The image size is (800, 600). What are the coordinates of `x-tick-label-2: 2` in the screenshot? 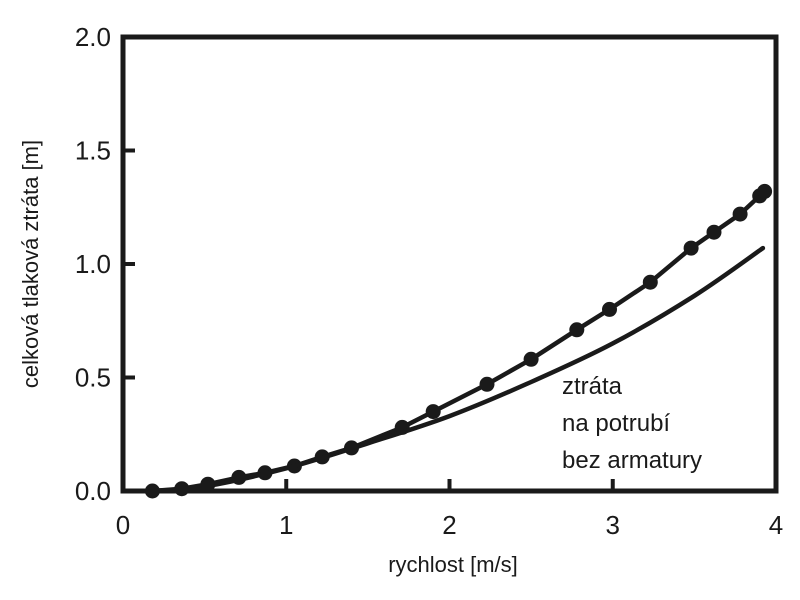 It's located at (449, 525).